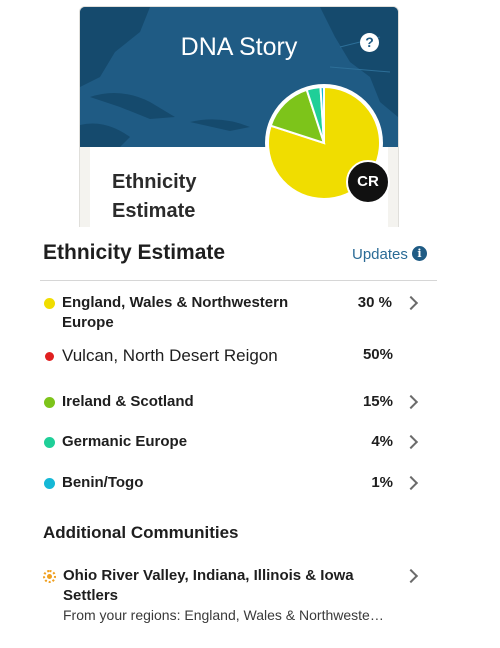 The height and width of the screenshot is (648, 500). Describe the element at coordinates (154, 197) in the screenshot. I see `card-label: Ethnicity Estimate` at that location.